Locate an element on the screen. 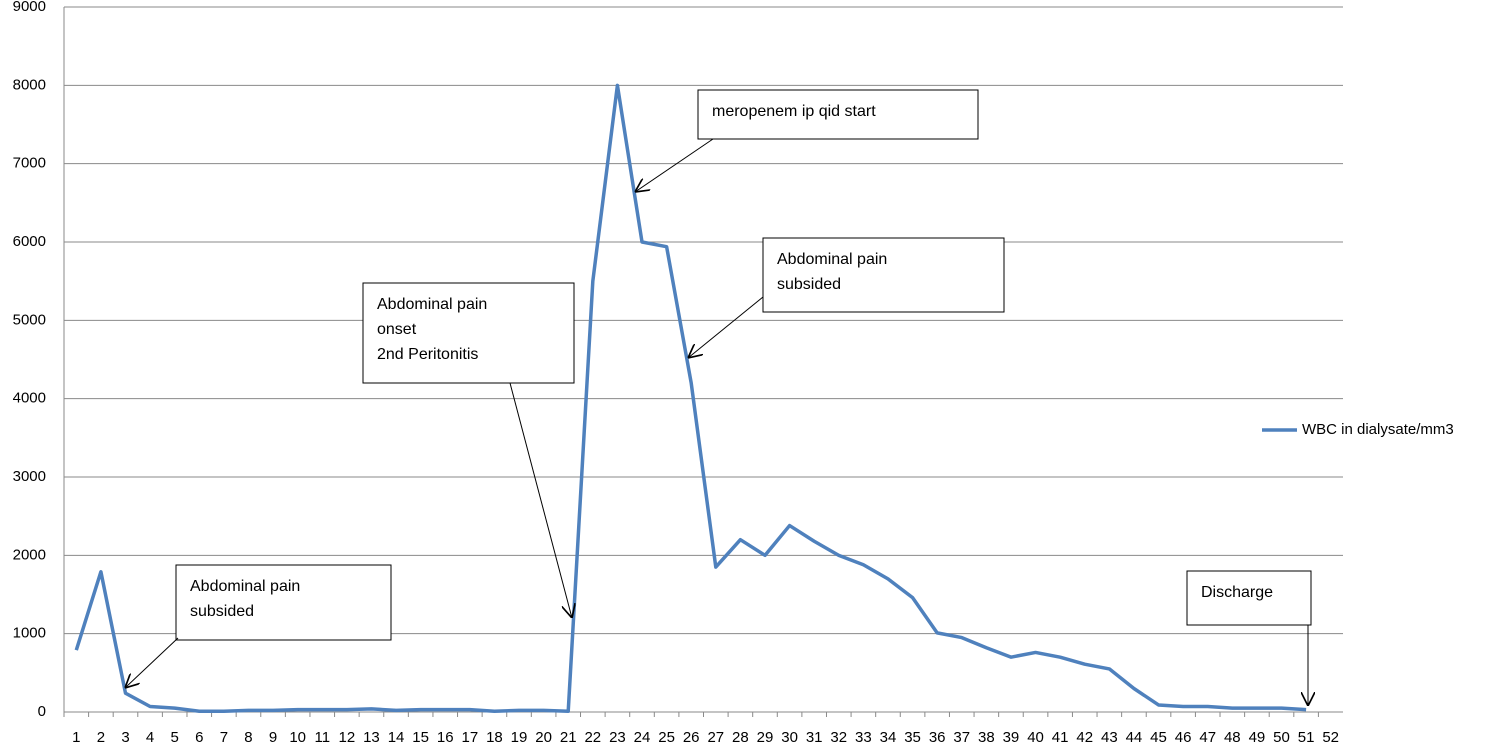 This screenshot has height=750, width=1490. x-tick-label: 37 is located at coordinates (961, 737).